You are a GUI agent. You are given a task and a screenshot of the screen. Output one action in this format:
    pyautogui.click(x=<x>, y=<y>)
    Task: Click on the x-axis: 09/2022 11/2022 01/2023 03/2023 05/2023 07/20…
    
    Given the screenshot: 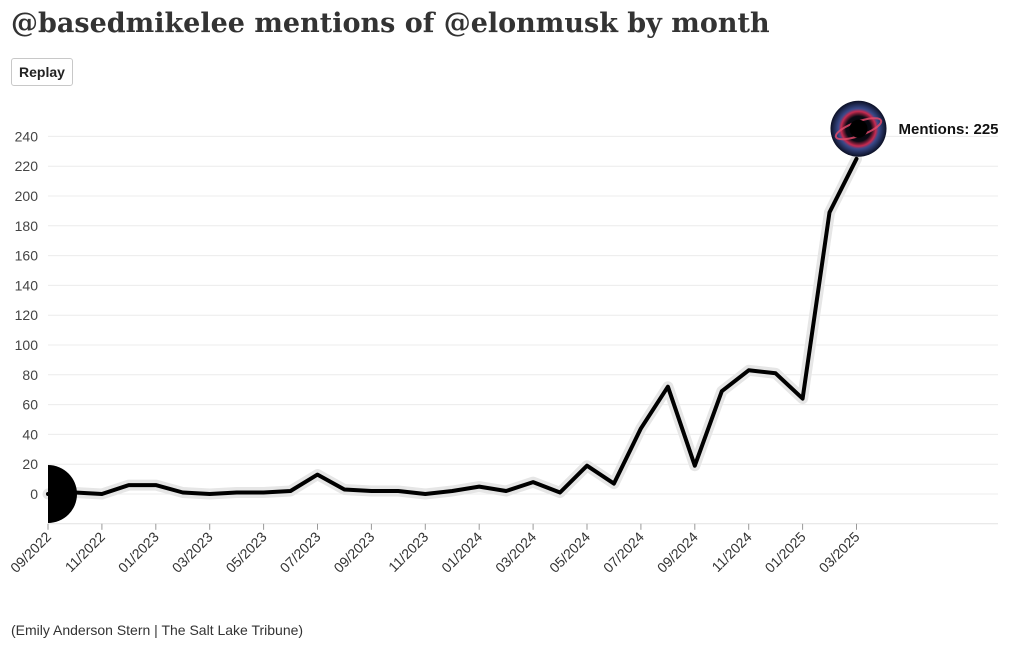 What is the action you would take?
    pyautogui.click(x=435, y=549)
    